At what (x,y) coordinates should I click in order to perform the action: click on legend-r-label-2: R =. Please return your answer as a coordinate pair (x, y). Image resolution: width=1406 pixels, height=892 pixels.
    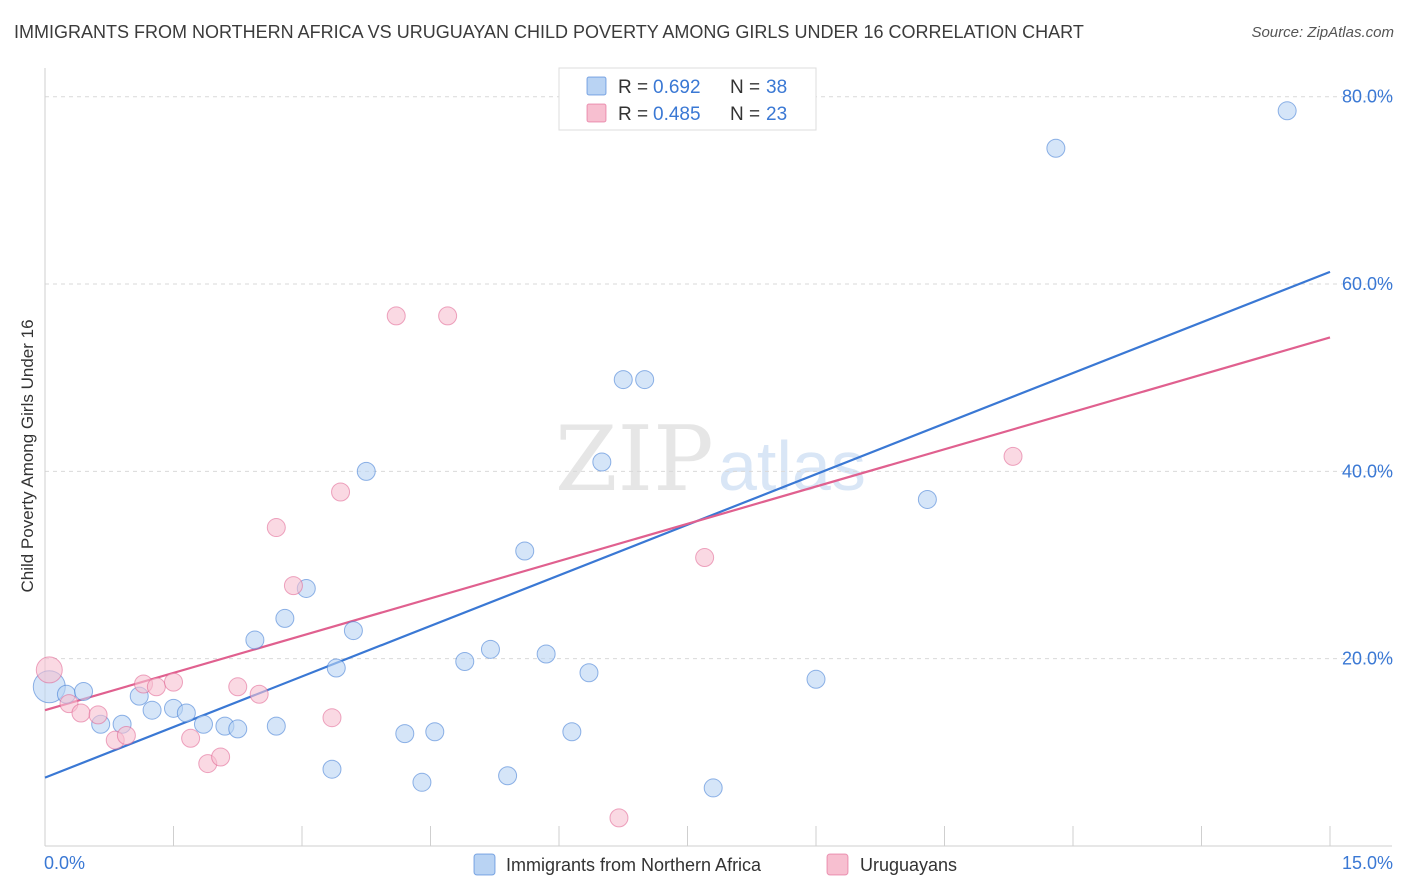
    Looking at the image, I should click on (633, 114).